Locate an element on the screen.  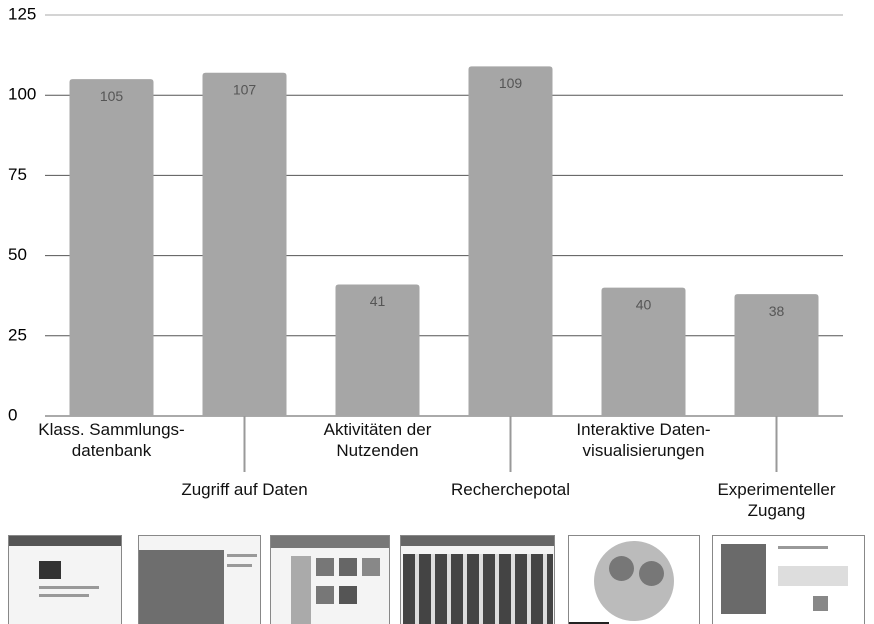
x-tick-label: Zugriff auf Daten is located at coordinates (244, 489).